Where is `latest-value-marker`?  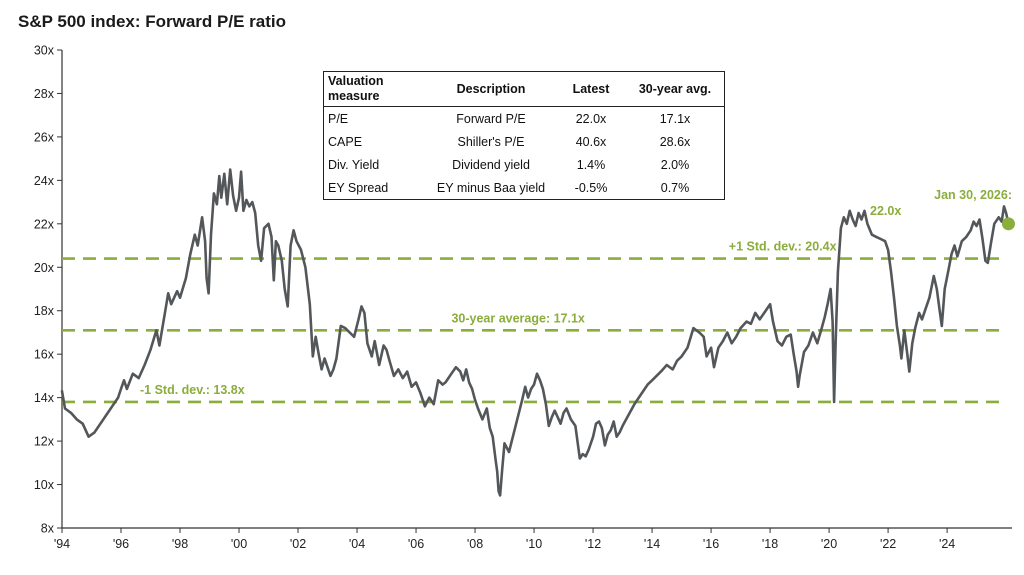
latest-value-marker is located at coordinates (1008, 224).